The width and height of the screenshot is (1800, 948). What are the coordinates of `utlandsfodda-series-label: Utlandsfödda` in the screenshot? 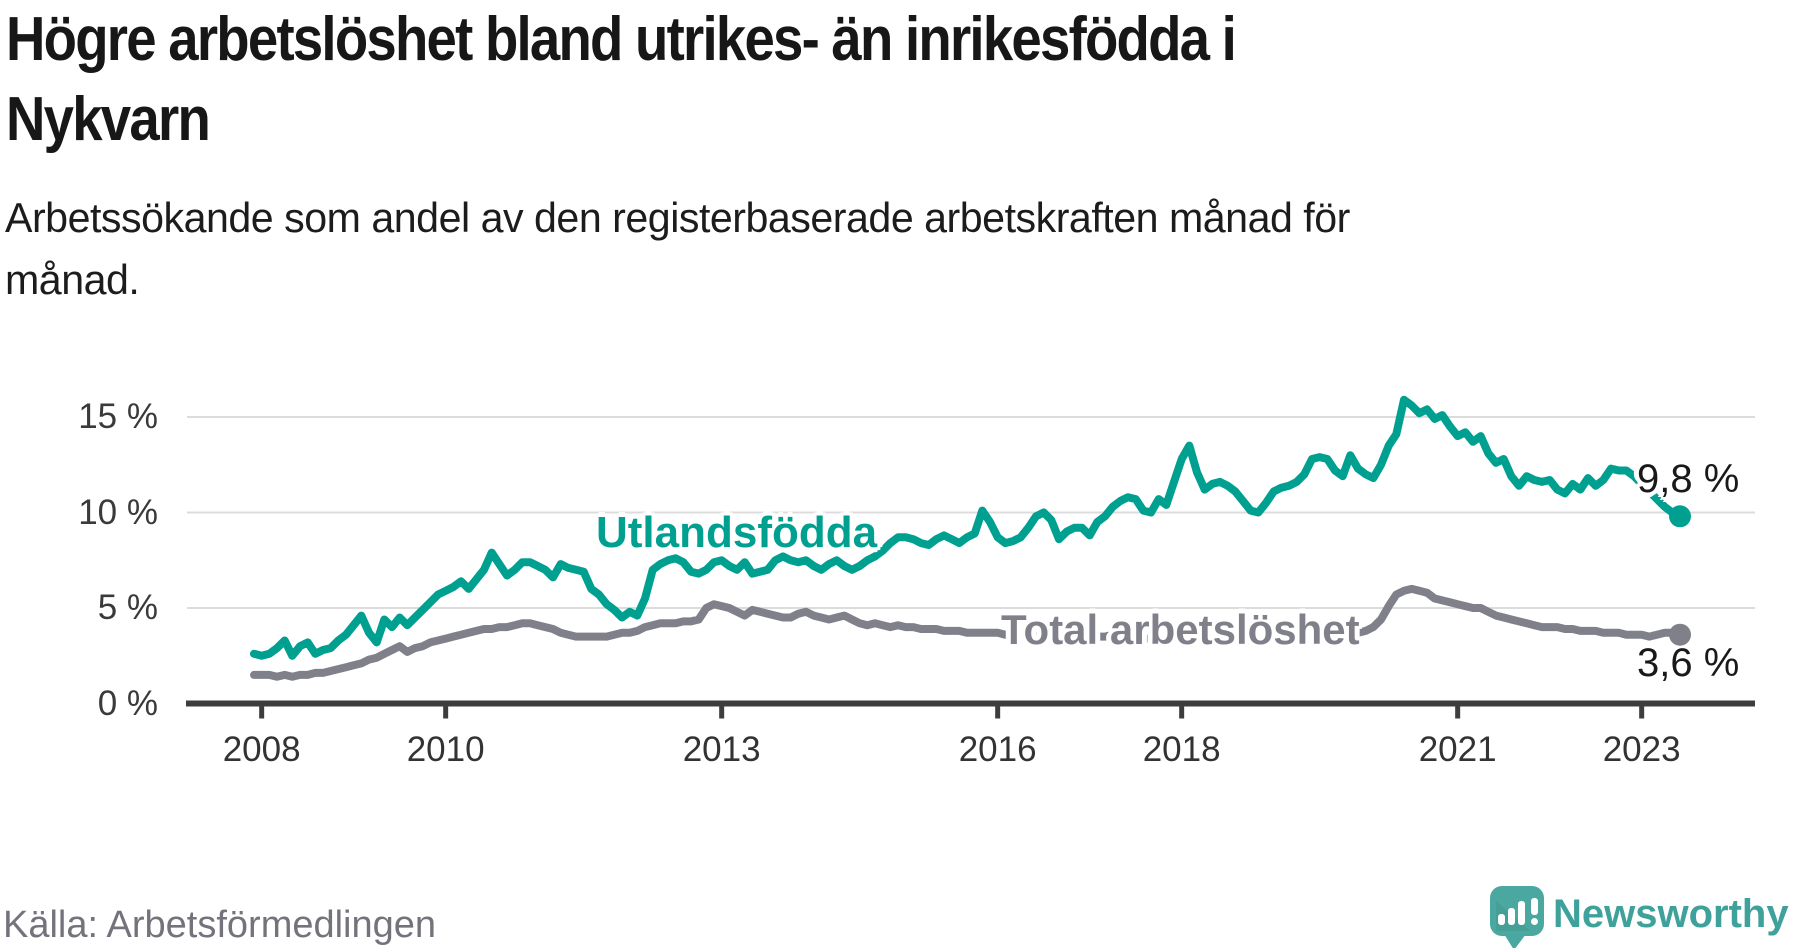 It's located at (737, 532).